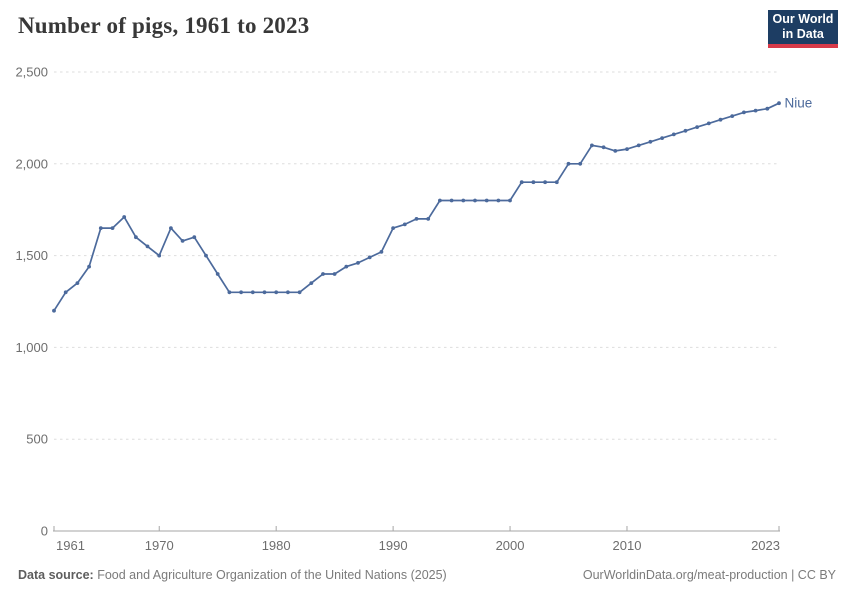  What do you see at coordinates (31, 255) in the screenshot?
I see `y-tick-label: 1,500` at bounding box center [31, 255].